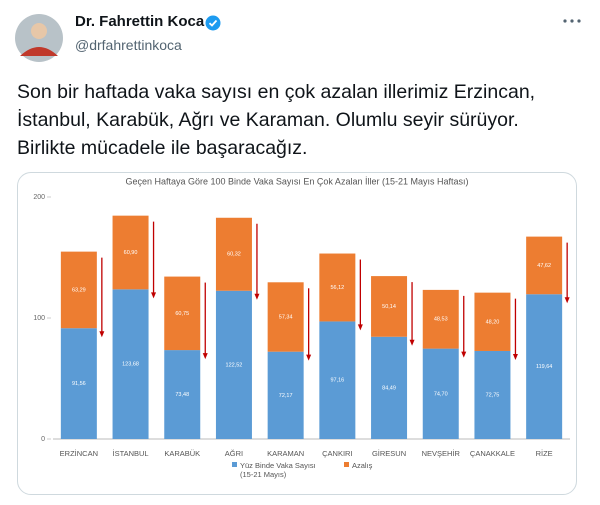 This screenshot has width=600, height=505. Describe the element at coordinates (79, 453) in the screenshot. I see `x-tick-label: ERZİNCAN` at that location.